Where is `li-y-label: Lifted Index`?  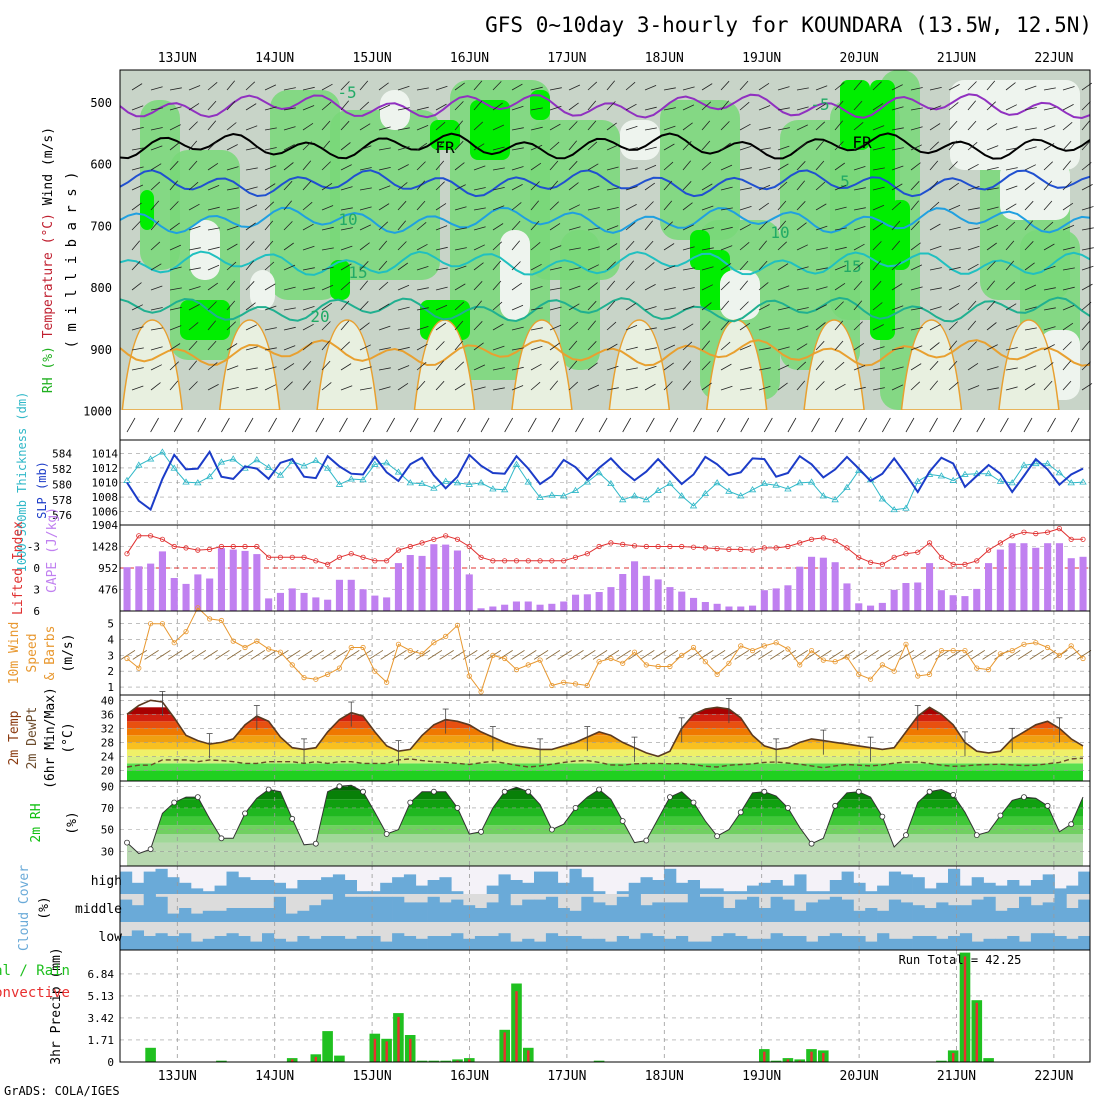 li-y-label: Lifted Index is located at coordinates (18, 568).